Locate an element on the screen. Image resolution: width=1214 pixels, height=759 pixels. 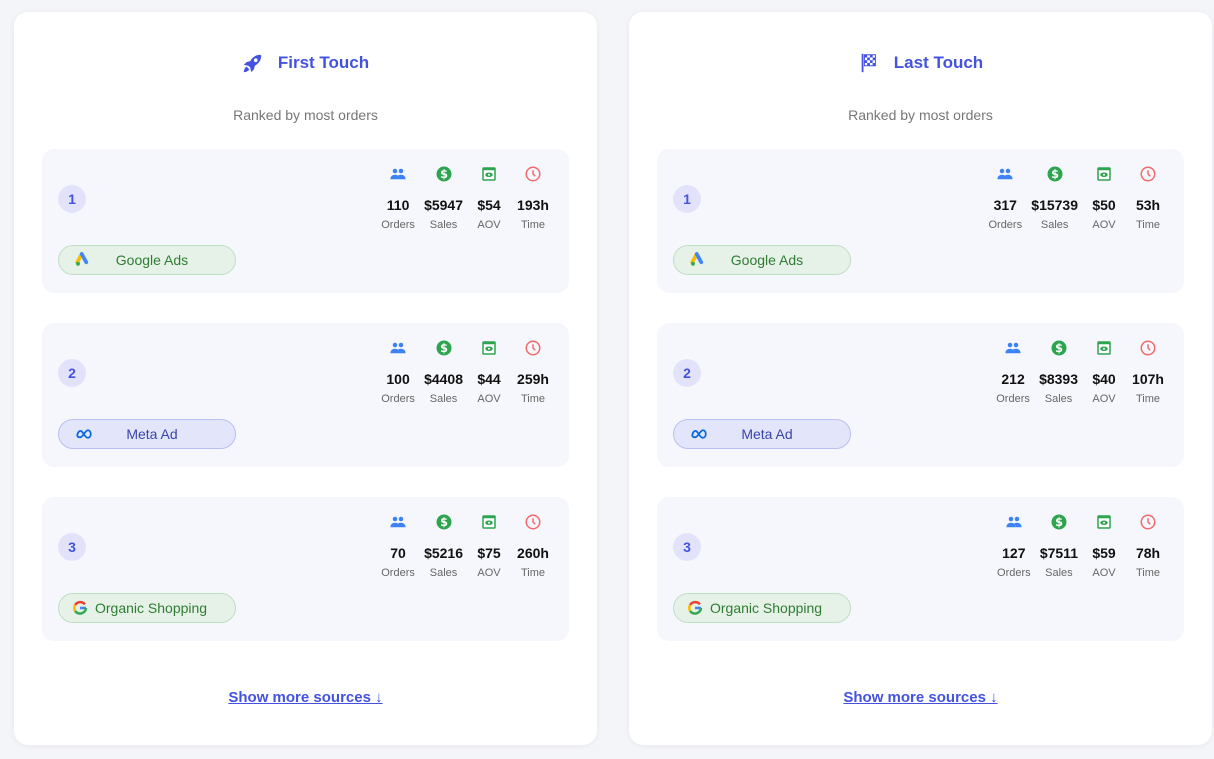
stat-value: $7511 is located at coordinates (1058, 553).